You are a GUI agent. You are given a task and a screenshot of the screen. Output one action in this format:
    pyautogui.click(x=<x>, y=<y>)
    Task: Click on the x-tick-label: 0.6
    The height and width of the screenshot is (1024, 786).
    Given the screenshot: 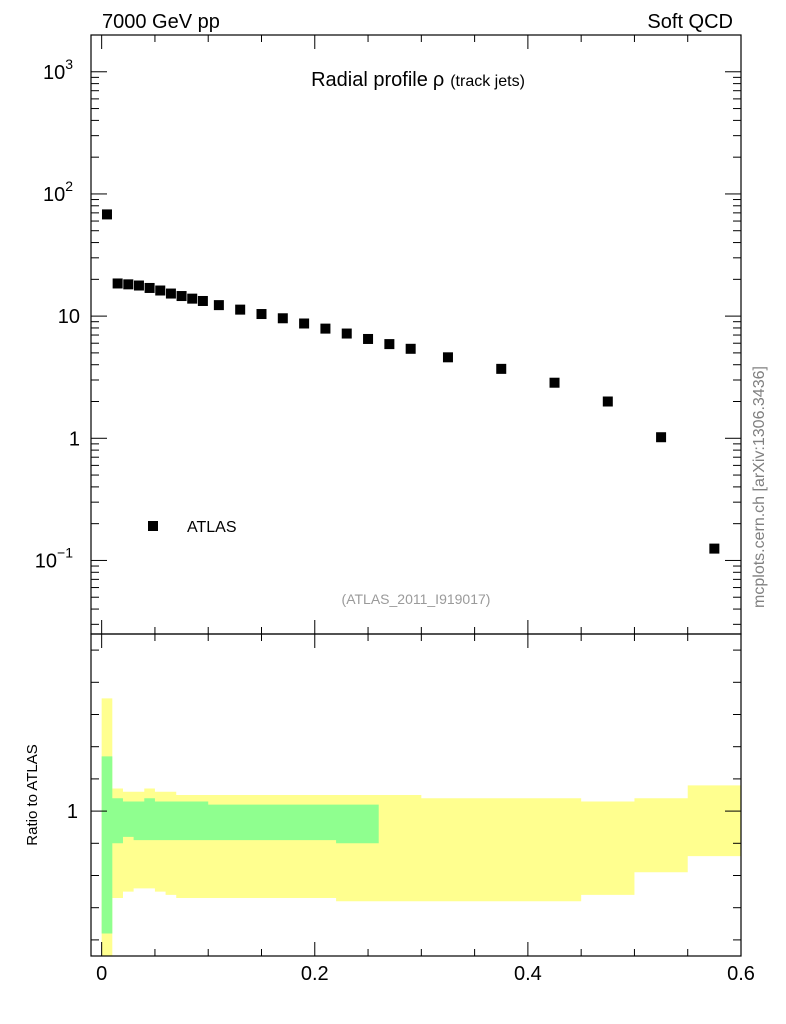 What is the action you would take?
    pyautogui.click(x=741, y=974)
    